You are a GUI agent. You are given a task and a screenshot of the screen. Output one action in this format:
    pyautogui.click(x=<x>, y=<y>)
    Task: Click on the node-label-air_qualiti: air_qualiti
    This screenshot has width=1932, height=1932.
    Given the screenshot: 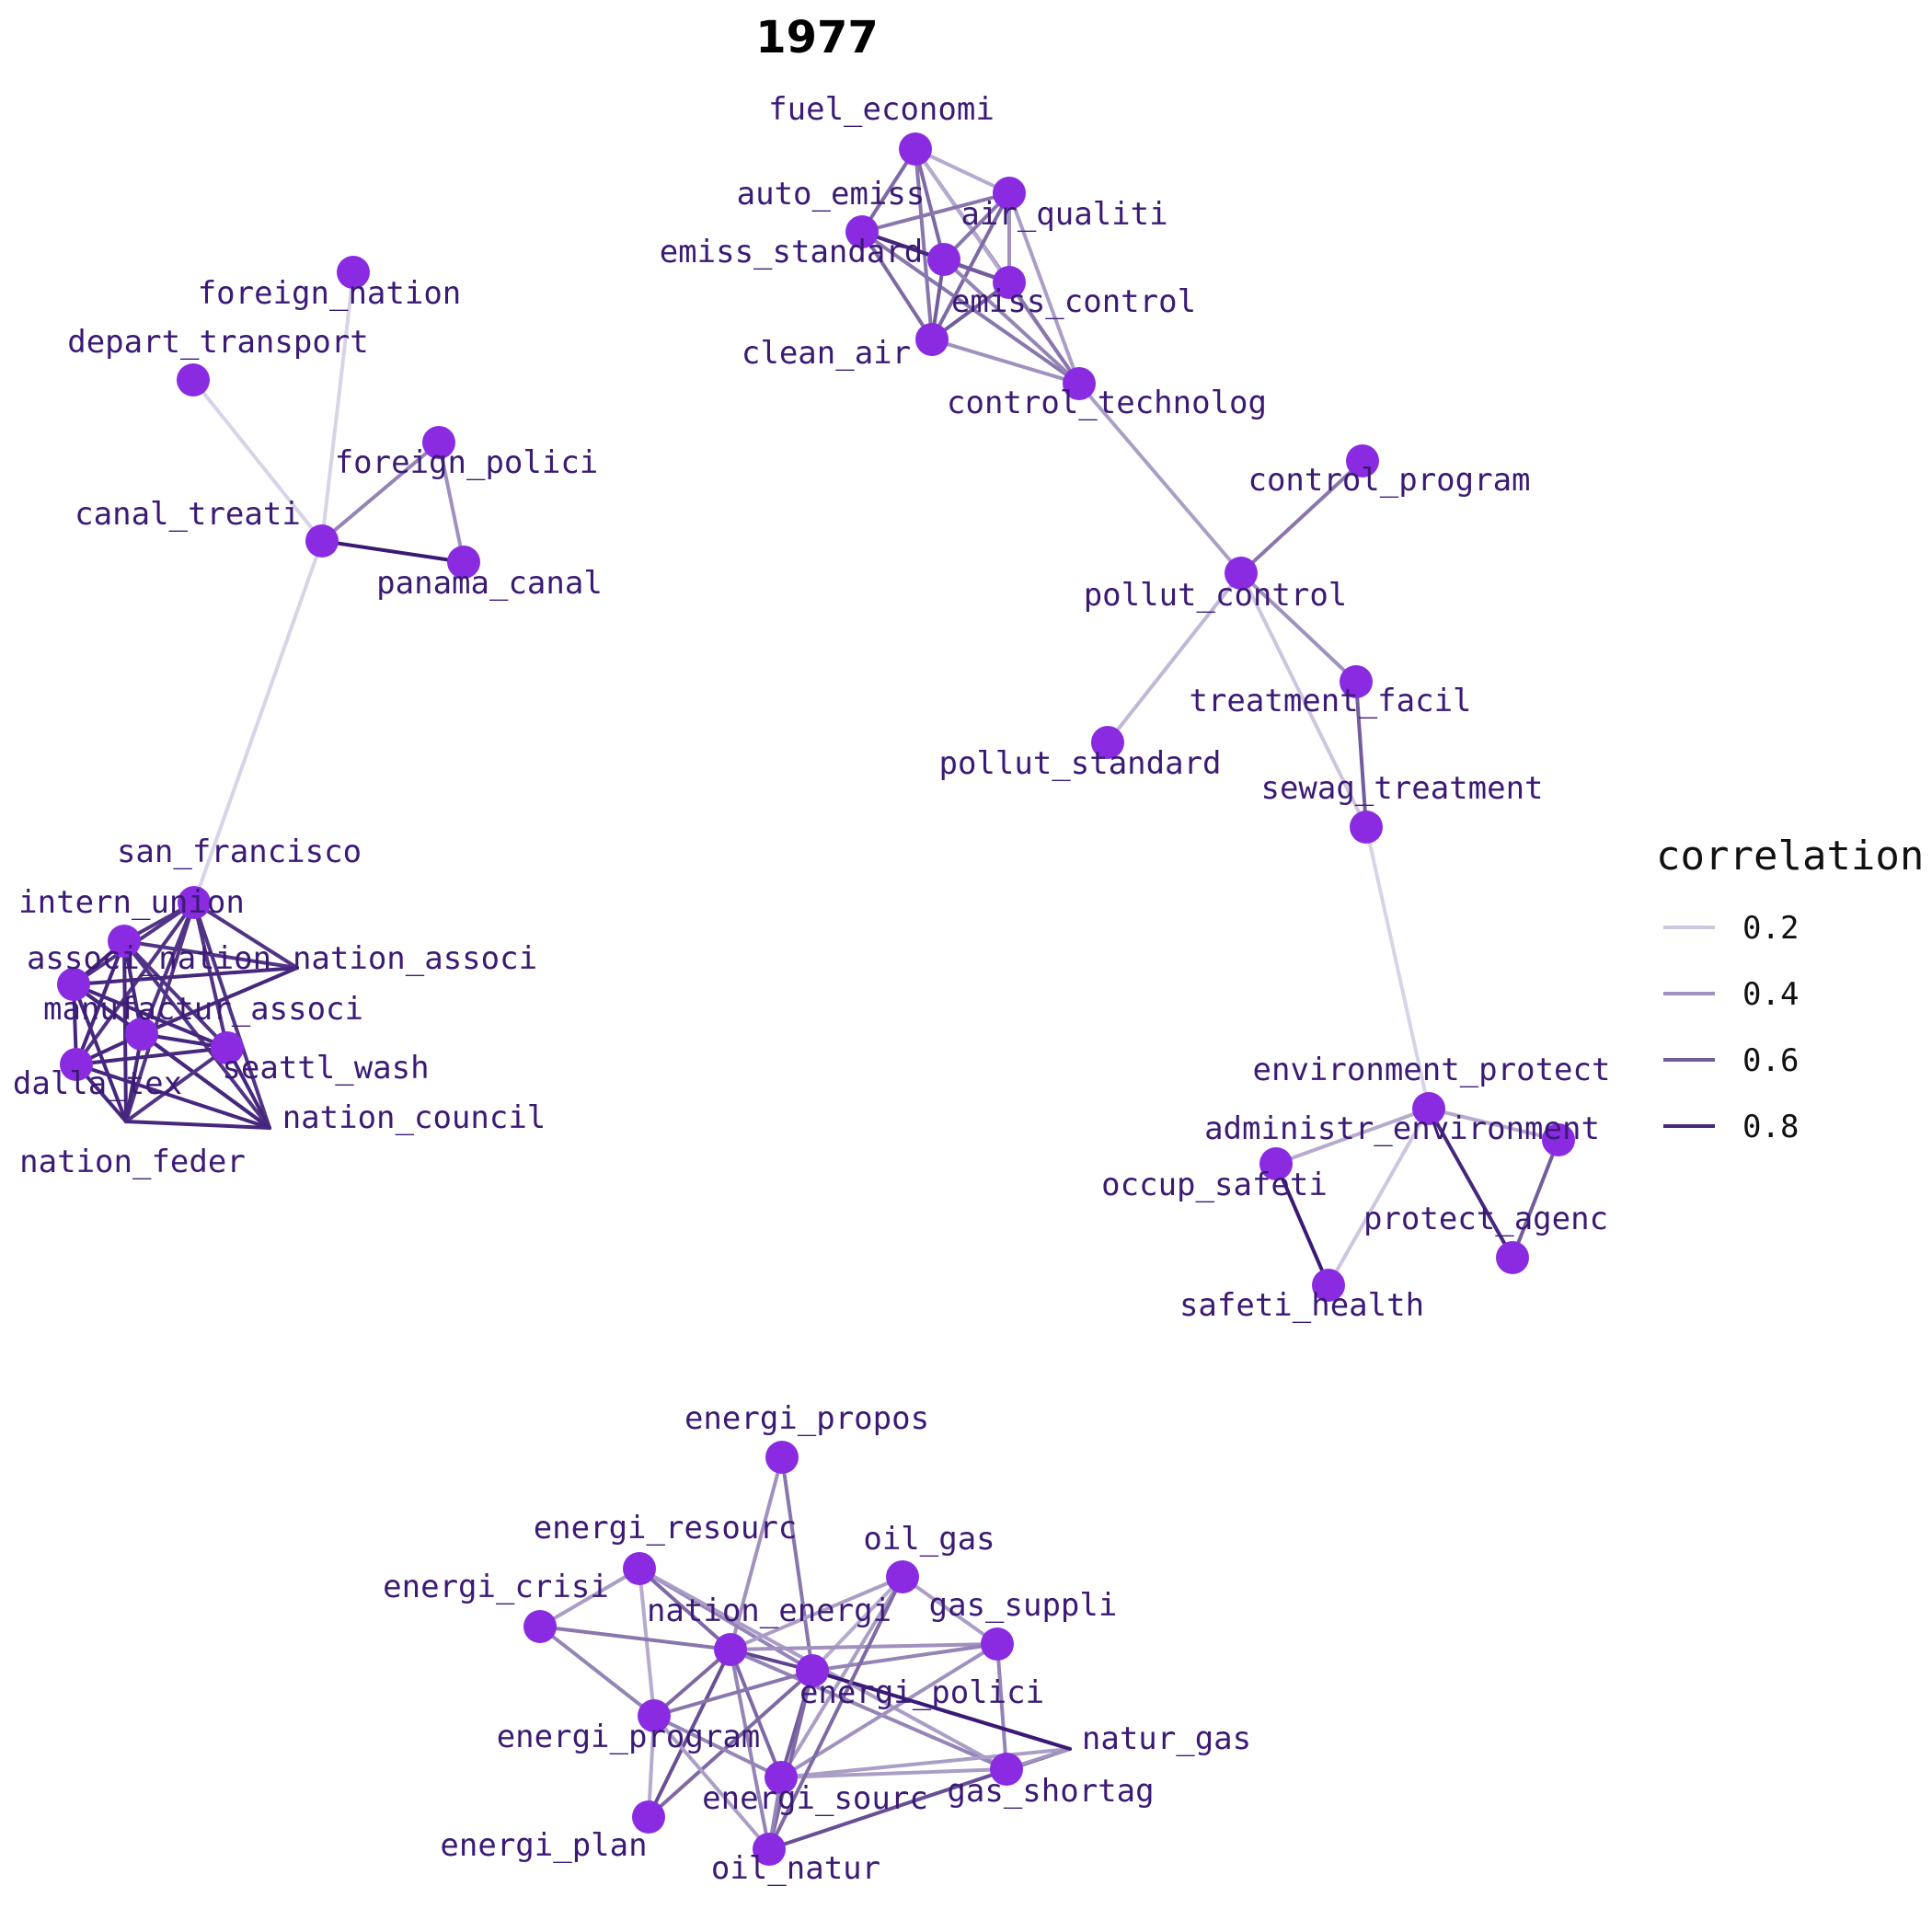 What is the action you would take?
    pyautogui.click(x=1063, y=214)
    